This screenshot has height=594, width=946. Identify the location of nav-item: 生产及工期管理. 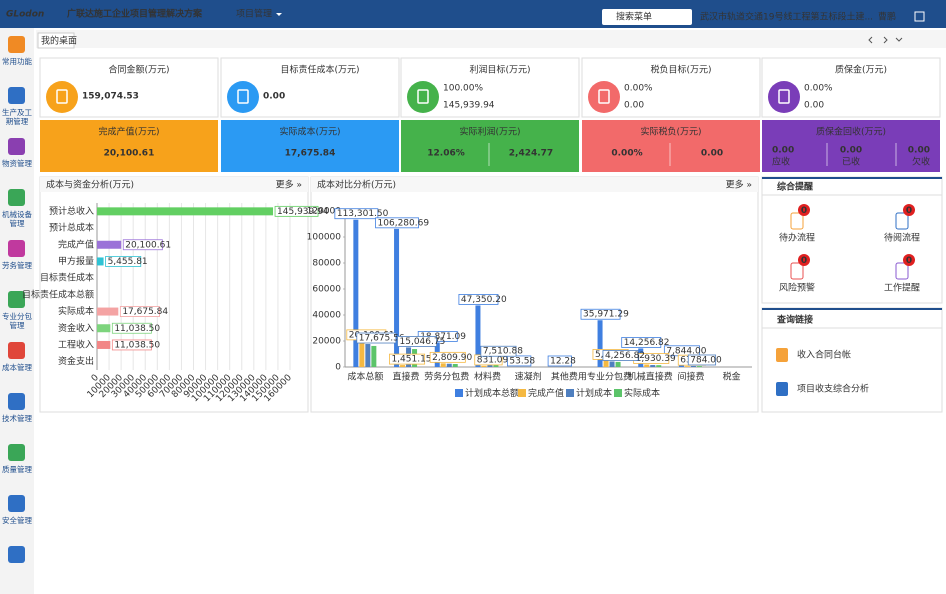
(17, 117).